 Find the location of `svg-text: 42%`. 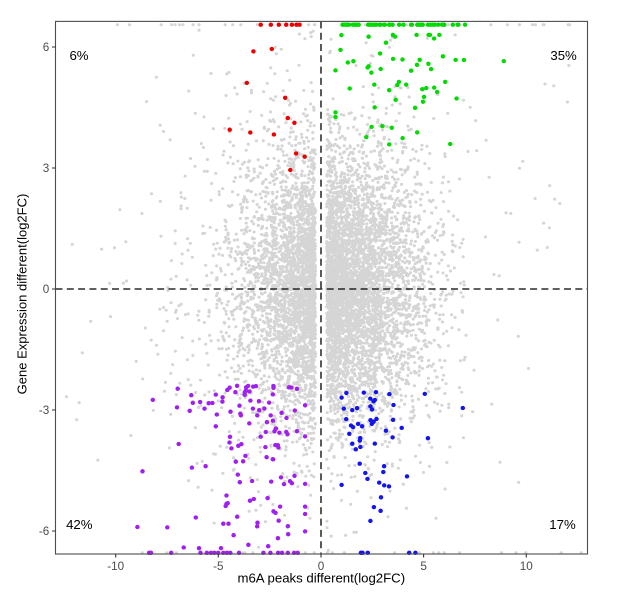

svg-text: 42% is located at coordinates (79, 524).